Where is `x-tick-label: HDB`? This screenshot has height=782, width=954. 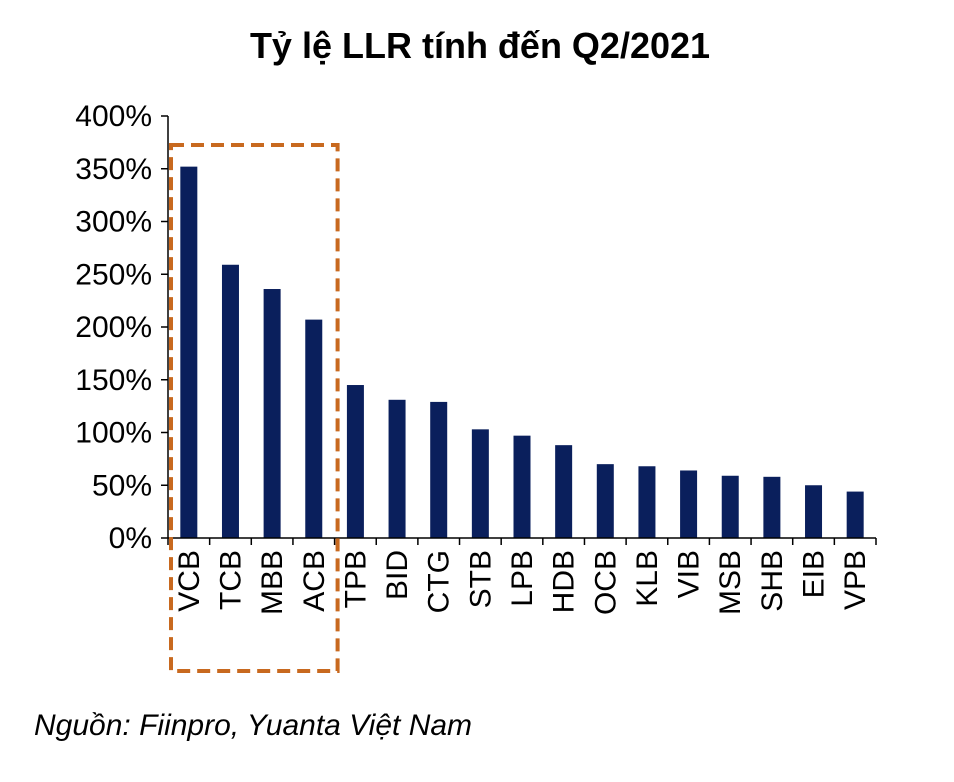
x-tick-label: HDB is located at coordinates (564, 581).